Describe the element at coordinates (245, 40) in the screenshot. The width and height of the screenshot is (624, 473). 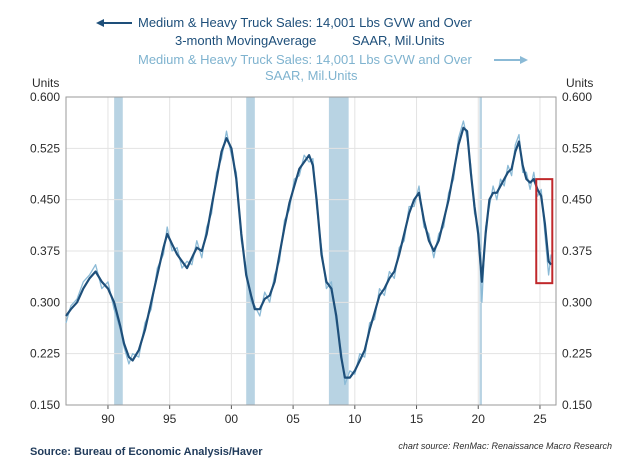
I see `legend-ma-line2a: 3-month MovingAverage` at that location.